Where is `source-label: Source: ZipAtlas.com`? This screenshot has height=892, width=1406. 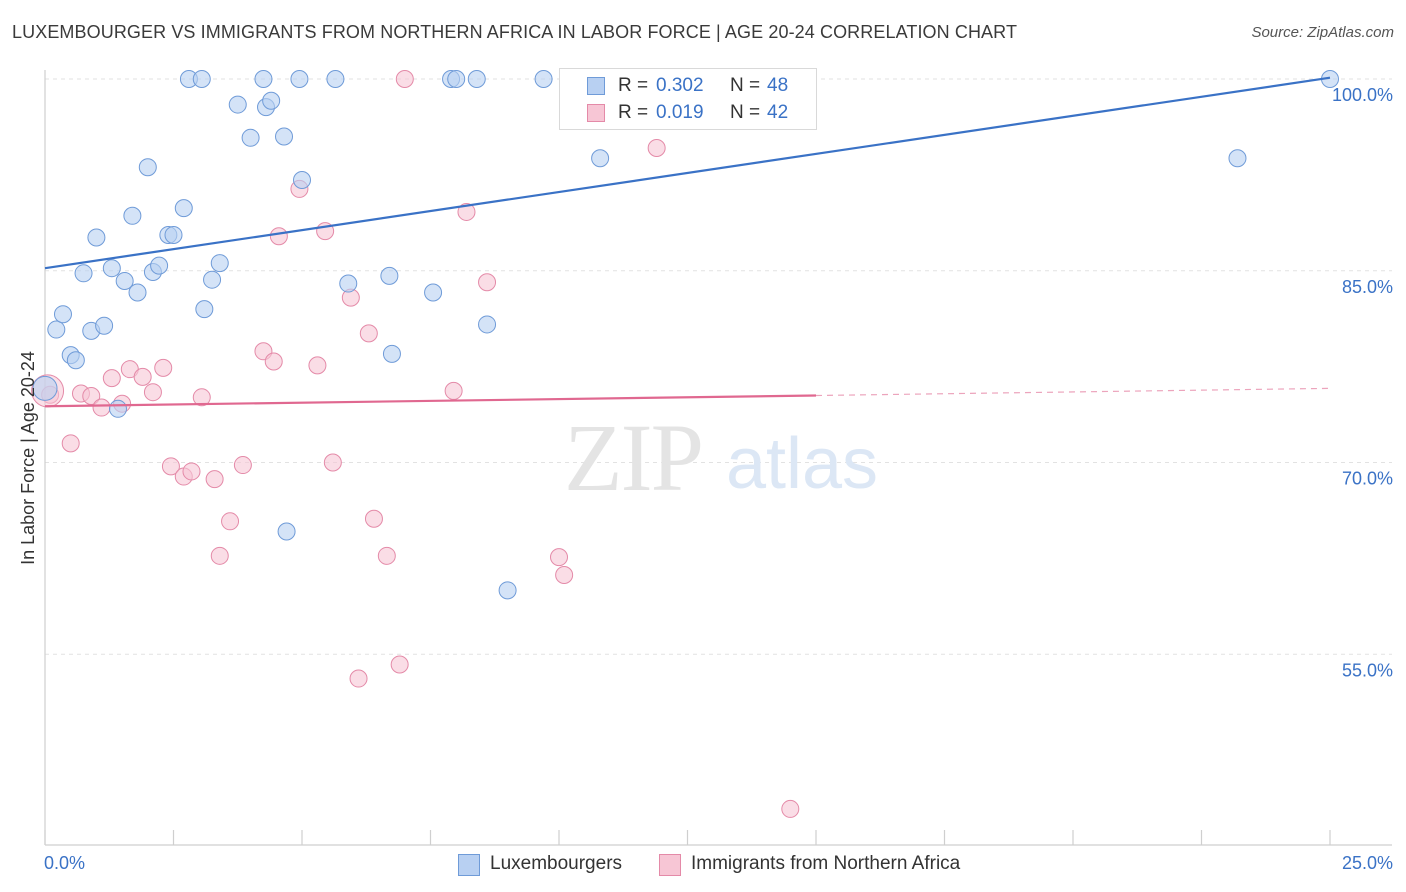 source-label: Source: ZipAtlas.com is located at coordinates (1322, 32).